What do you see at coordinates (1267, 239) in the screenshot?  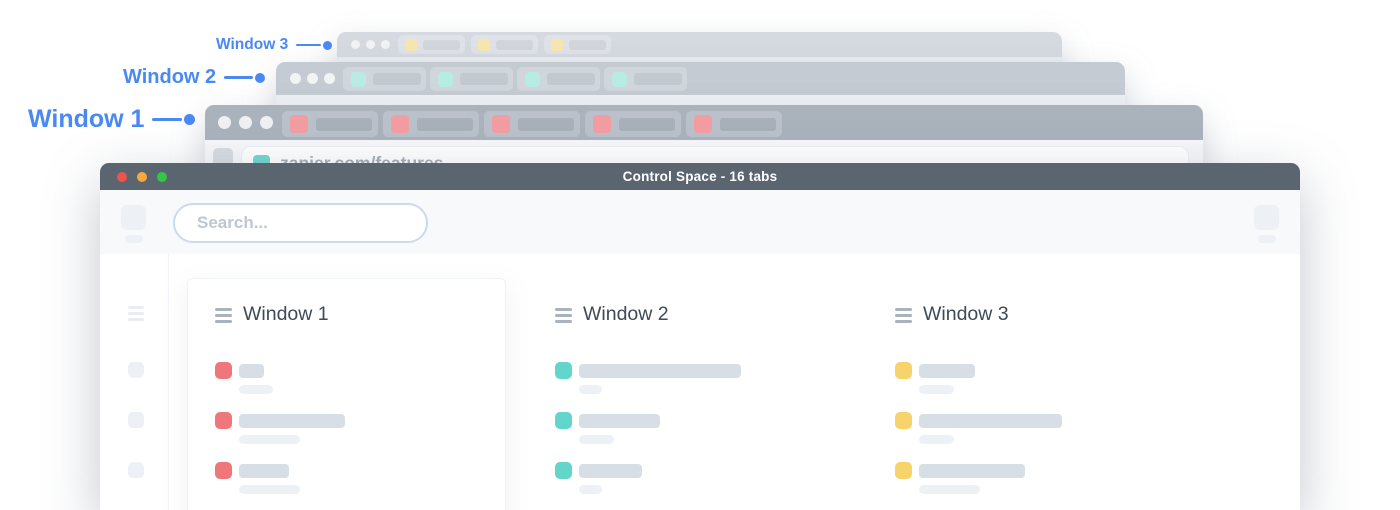 I see `toolbar-right-label-skeleton` at bounding box center [1267, 239].